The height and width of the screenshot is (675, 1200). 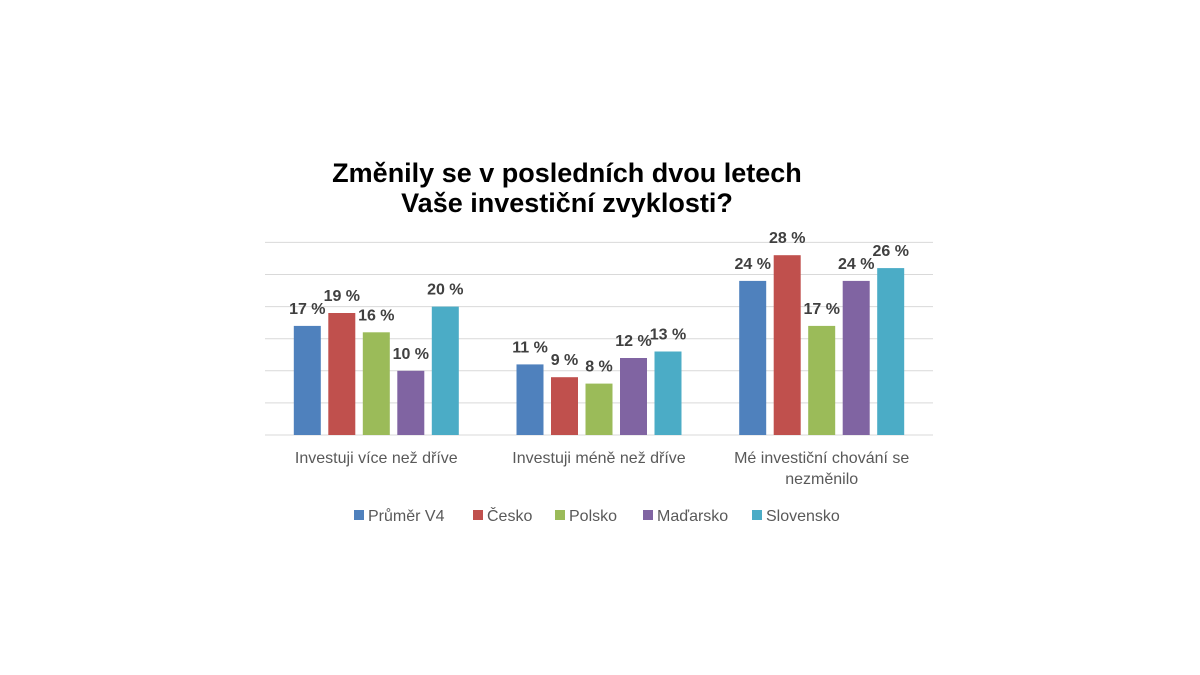 I want to click on legend-item-ma-arsko: Maďarsko, so click(x=685, y=516).